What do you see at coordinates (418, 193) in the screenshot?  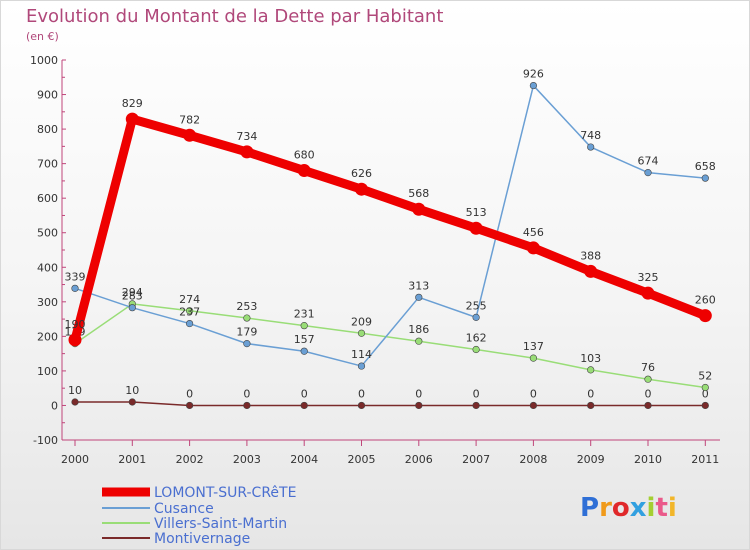 I see `data-label: 568` at bounding box center [418, 193].